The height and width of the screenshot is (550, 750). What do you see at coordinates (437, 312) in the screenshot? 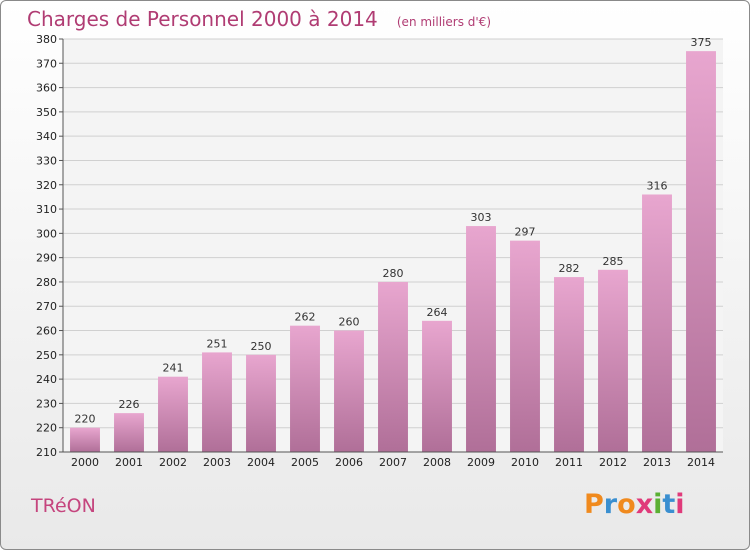
I see `data-label: 264` at bounding box center [437, 312].